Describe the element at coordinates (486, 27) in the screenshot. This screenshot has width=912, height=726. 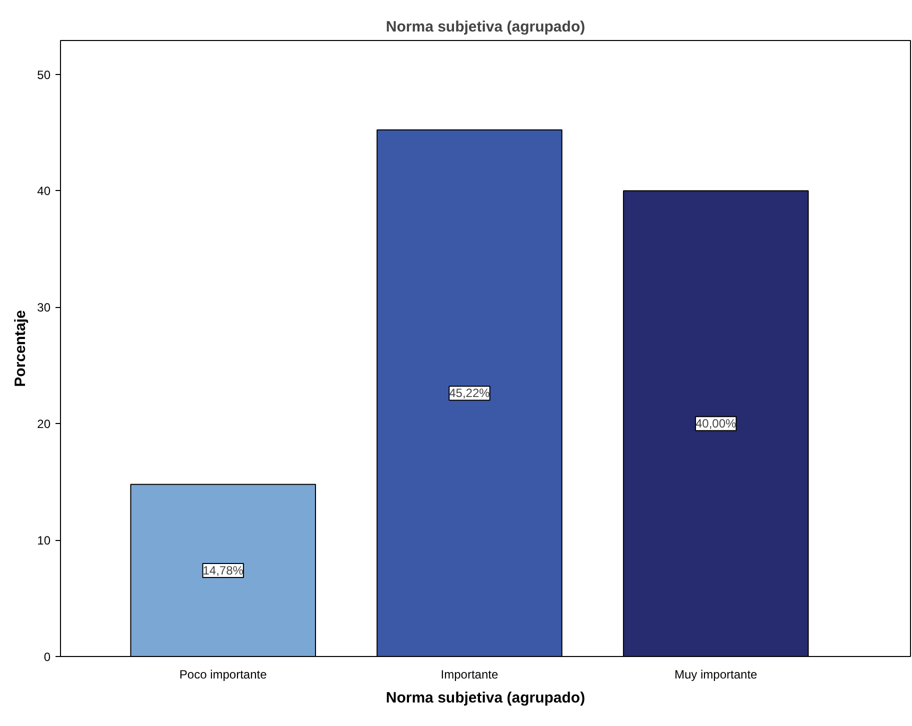
I see `chart-title: Norma subjetiva (agrupado)` at that location.